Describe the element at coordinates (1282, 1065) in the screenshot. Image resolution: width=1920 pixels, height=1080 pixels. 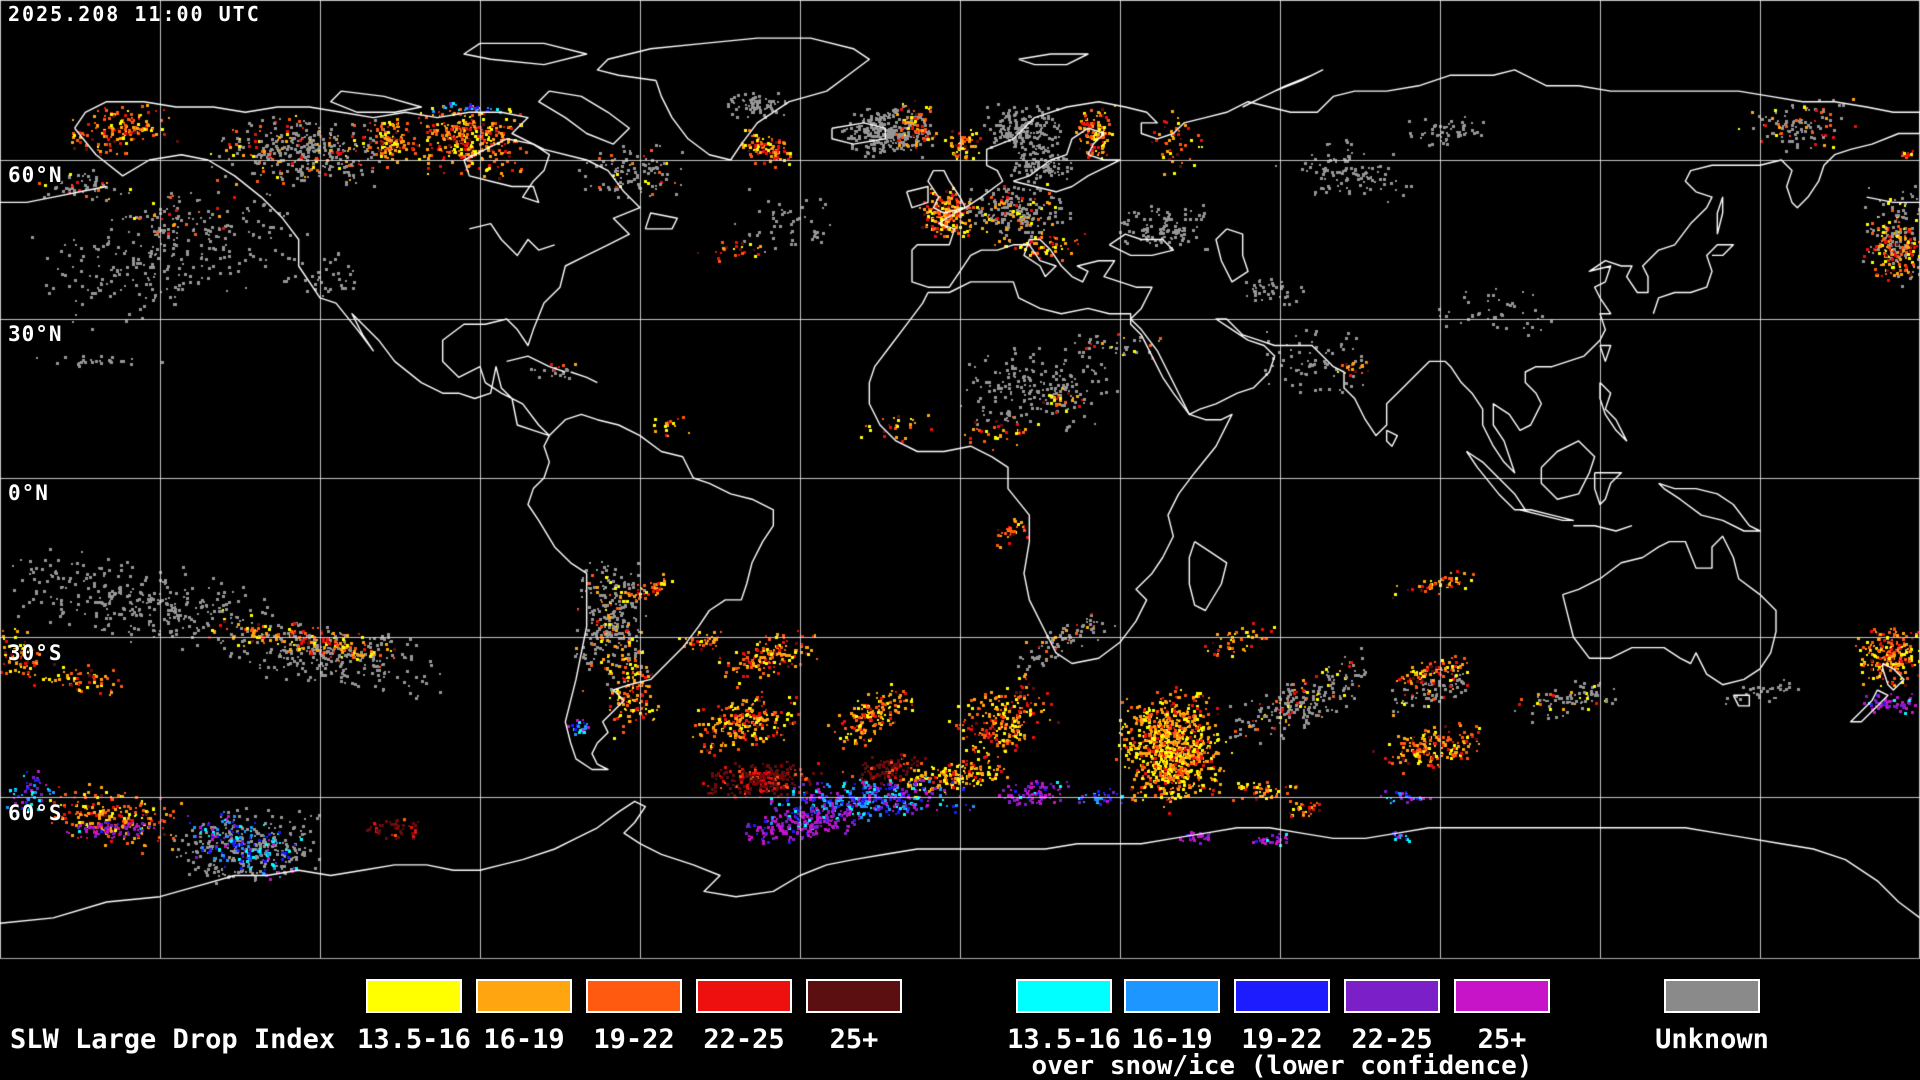
I see `legend-snowice-caption: over snow/ice (lower confidence)` at that location.